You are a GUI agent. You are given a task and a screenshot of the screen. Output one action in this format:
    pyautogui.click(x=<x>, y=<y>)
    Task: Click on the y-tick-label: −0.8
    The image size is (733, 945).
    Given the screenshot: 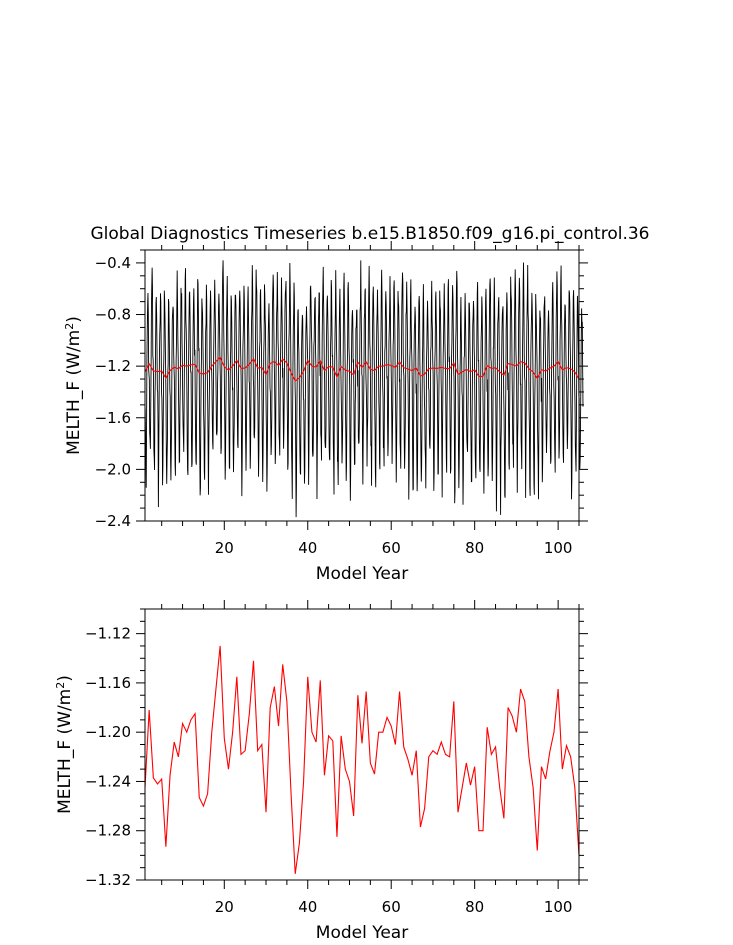 What is the action you would take?
    pyautogui.click(x=113, y=315)
    